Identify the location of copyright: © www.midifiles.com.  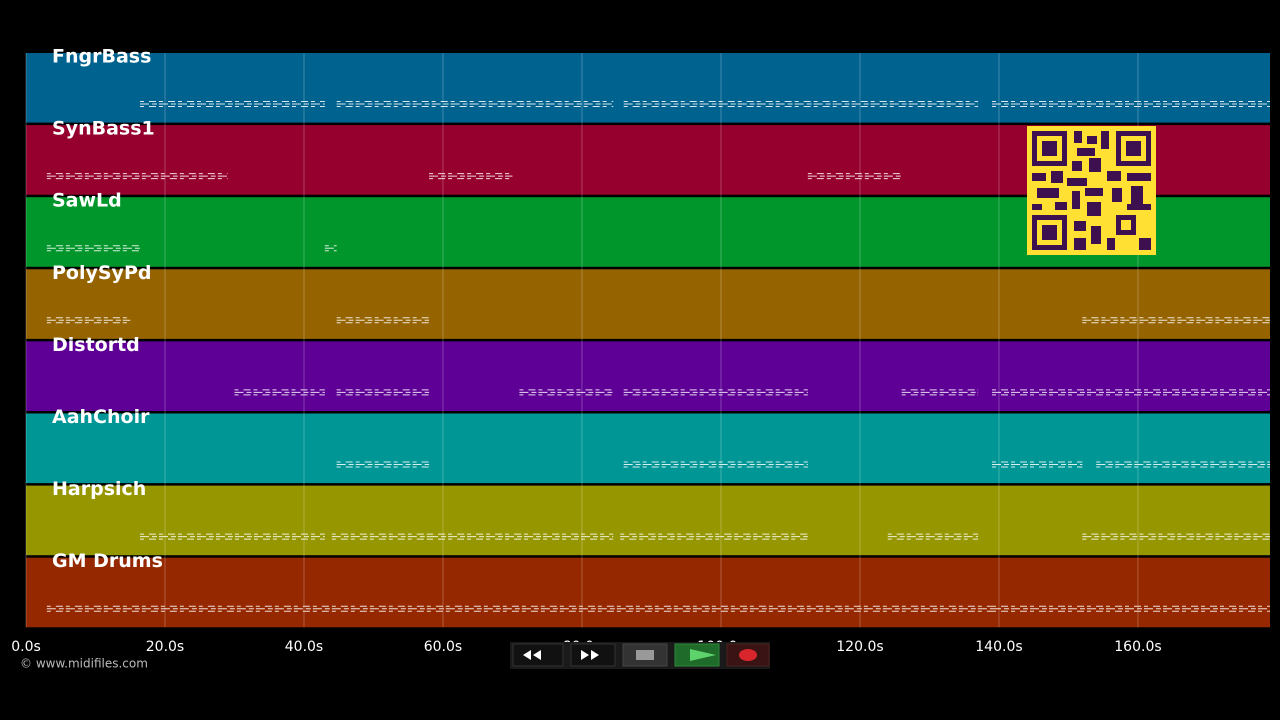
(84, 664).